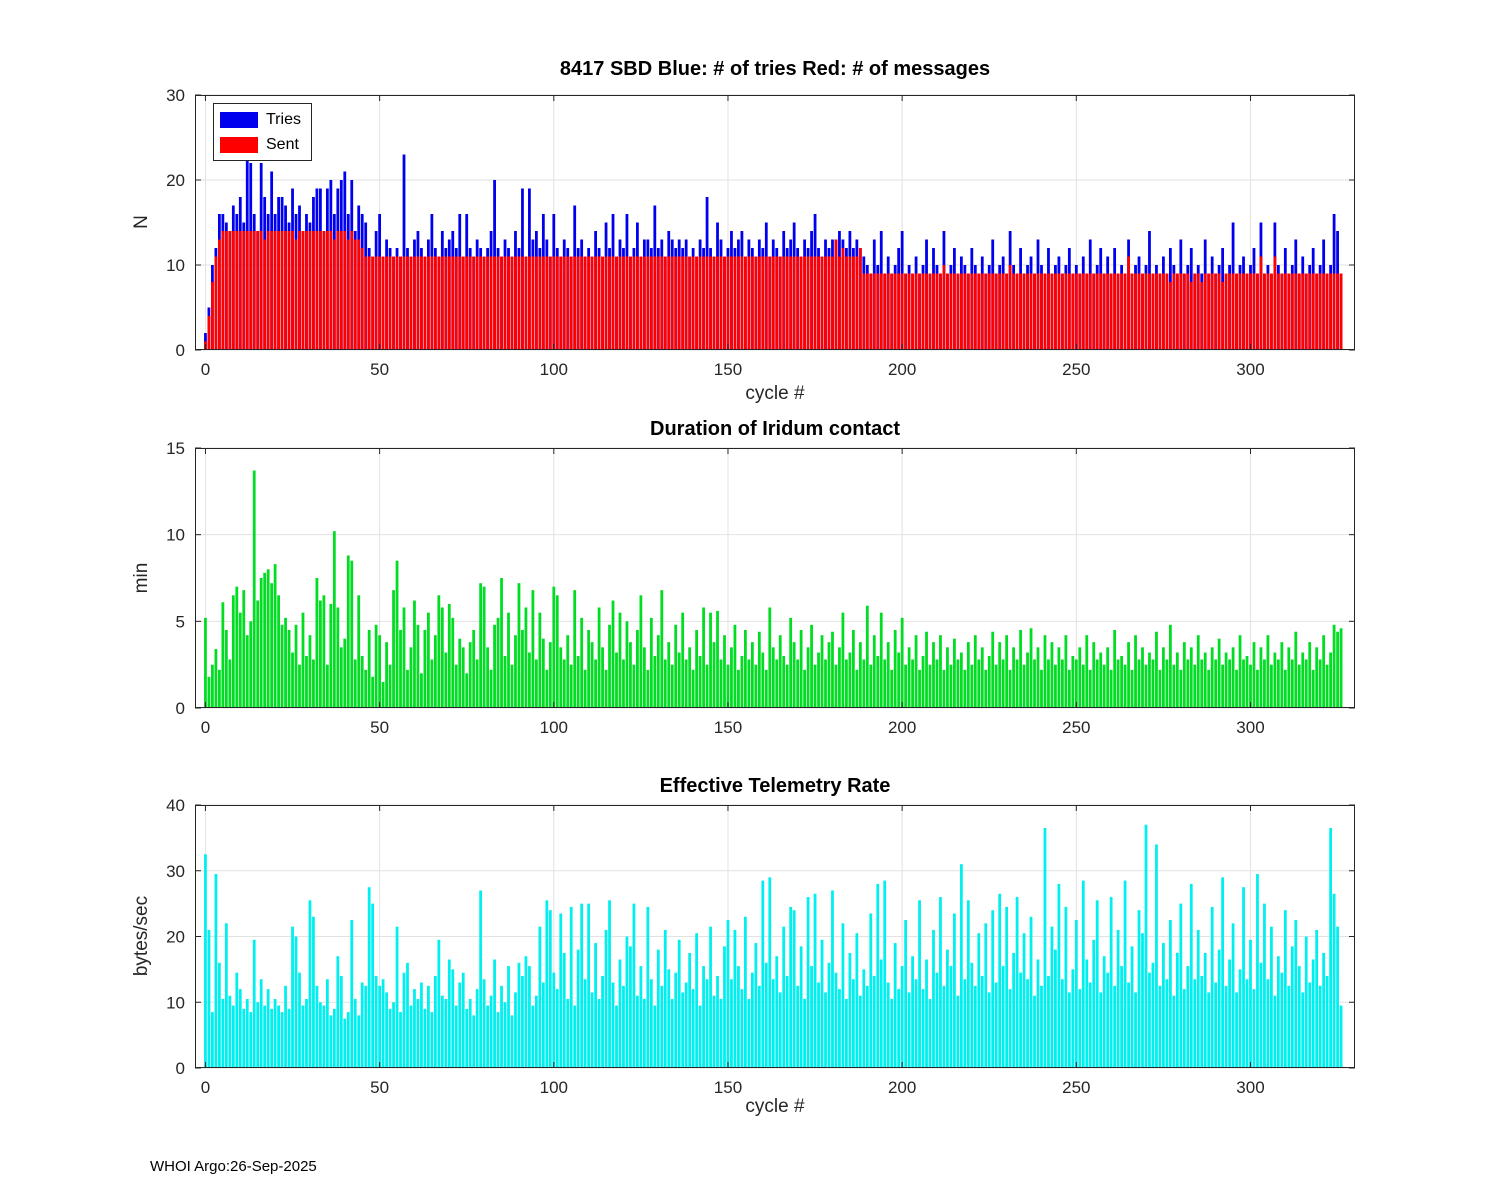 The width and height of the screenshot is (1500, 1200). Describe the element at coordinates (175, 448) in the screenshot. I see `y-tick-label: 15` at that location.